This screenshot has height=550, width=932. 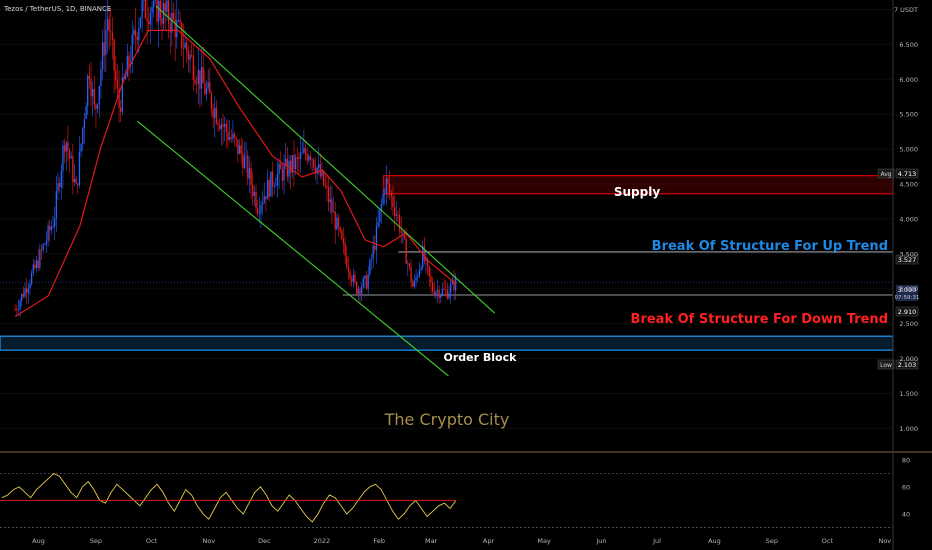 What do you see at coordinates (907, 365) in the screenshot?
I see `svg-text: 2.103` at bounding box center [907, 365].